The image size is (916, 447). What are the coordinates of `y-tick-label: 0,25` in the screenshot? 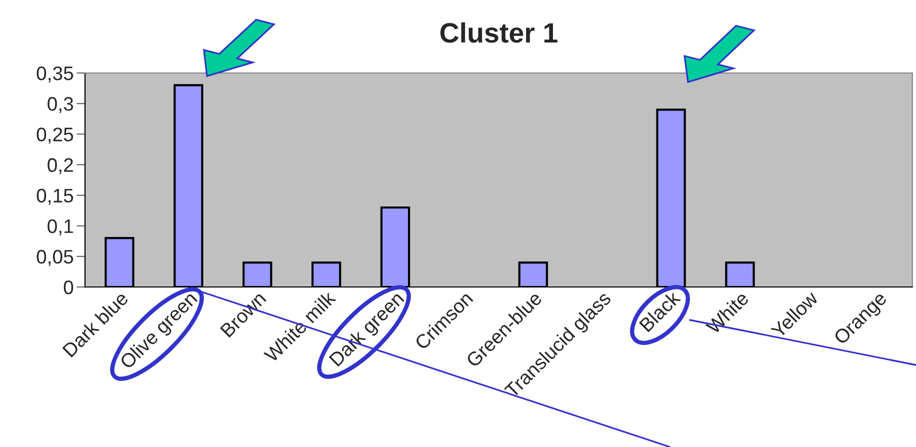 It's located at (55, 136).